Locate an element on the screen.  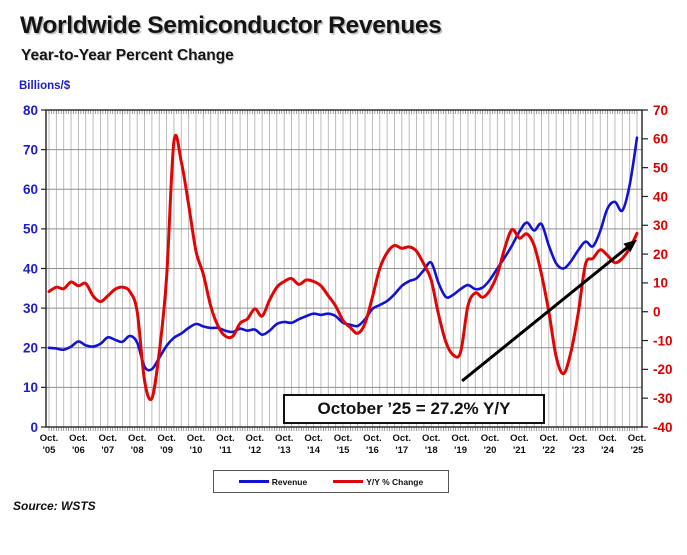
source-attribution: Source: WSTS is located at coordinates (54, 506).